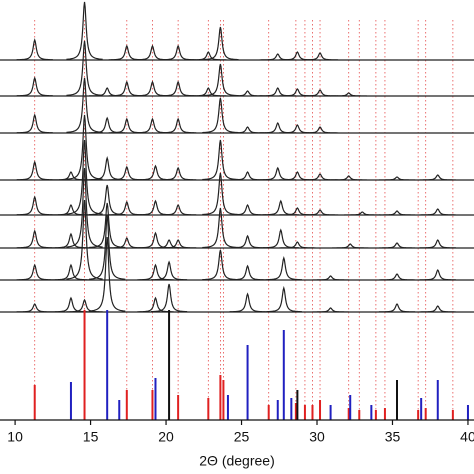  What do you see at coordinates (15, 437) in the screenshot?
I see `x-tick-label: 10` at bounding box center [15, 437].